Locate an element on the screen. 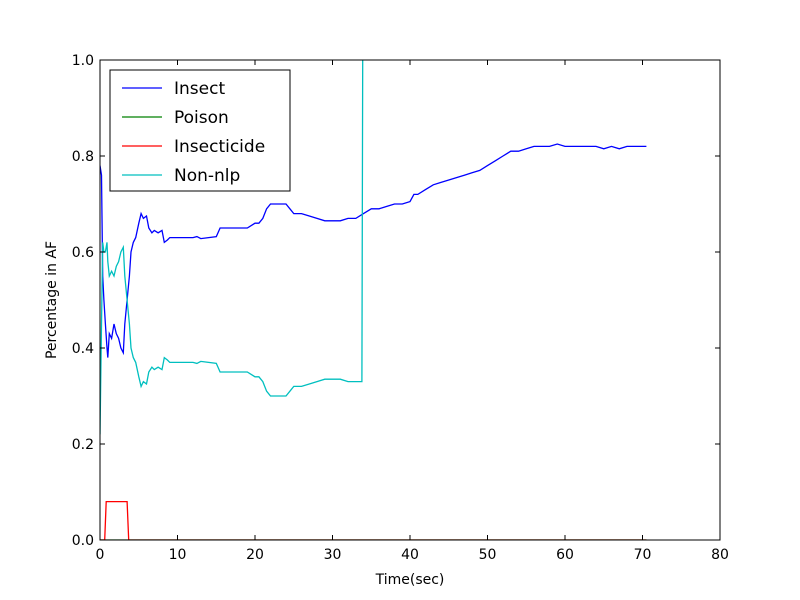 The width and height of the screenshot is (800, 600). x-tick-label: 40 is located at coordinates (410, 555).